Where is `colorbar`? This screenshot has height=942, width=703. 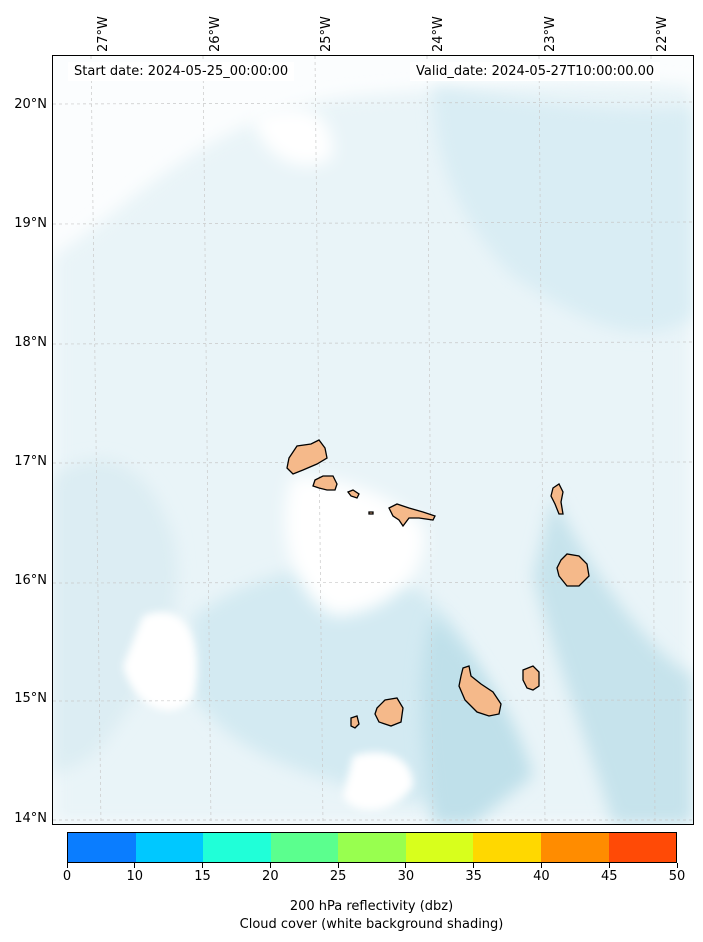
colorbar is located at coordinates (372, 847).